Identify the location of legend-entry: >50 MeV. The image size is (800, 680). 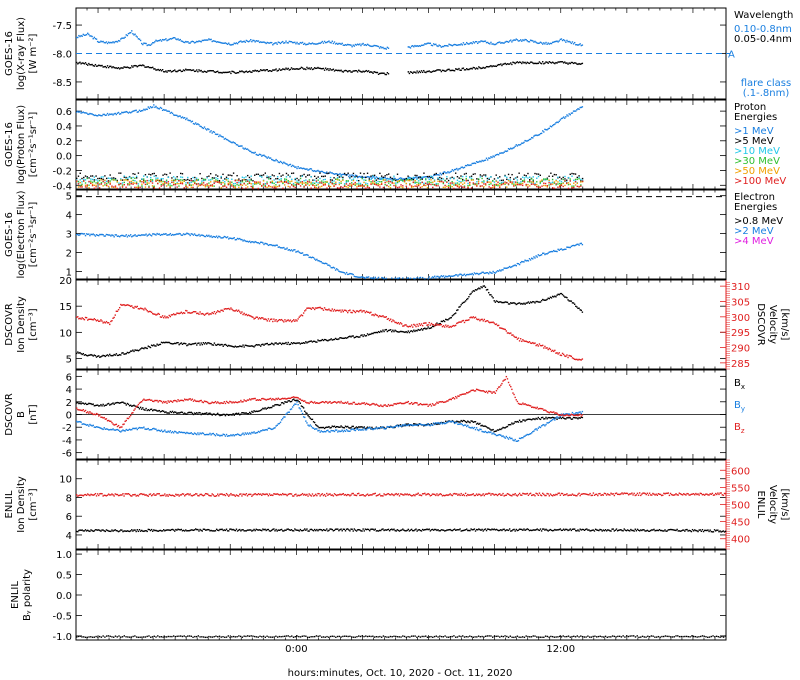
(757, 171).